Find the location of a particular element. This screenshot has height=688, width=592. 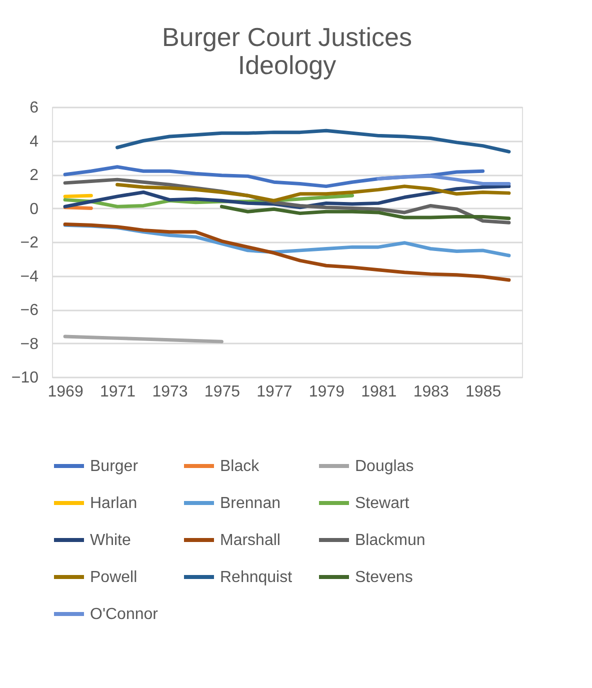

legend-label: Stevens is located at coordinates (384, 577).